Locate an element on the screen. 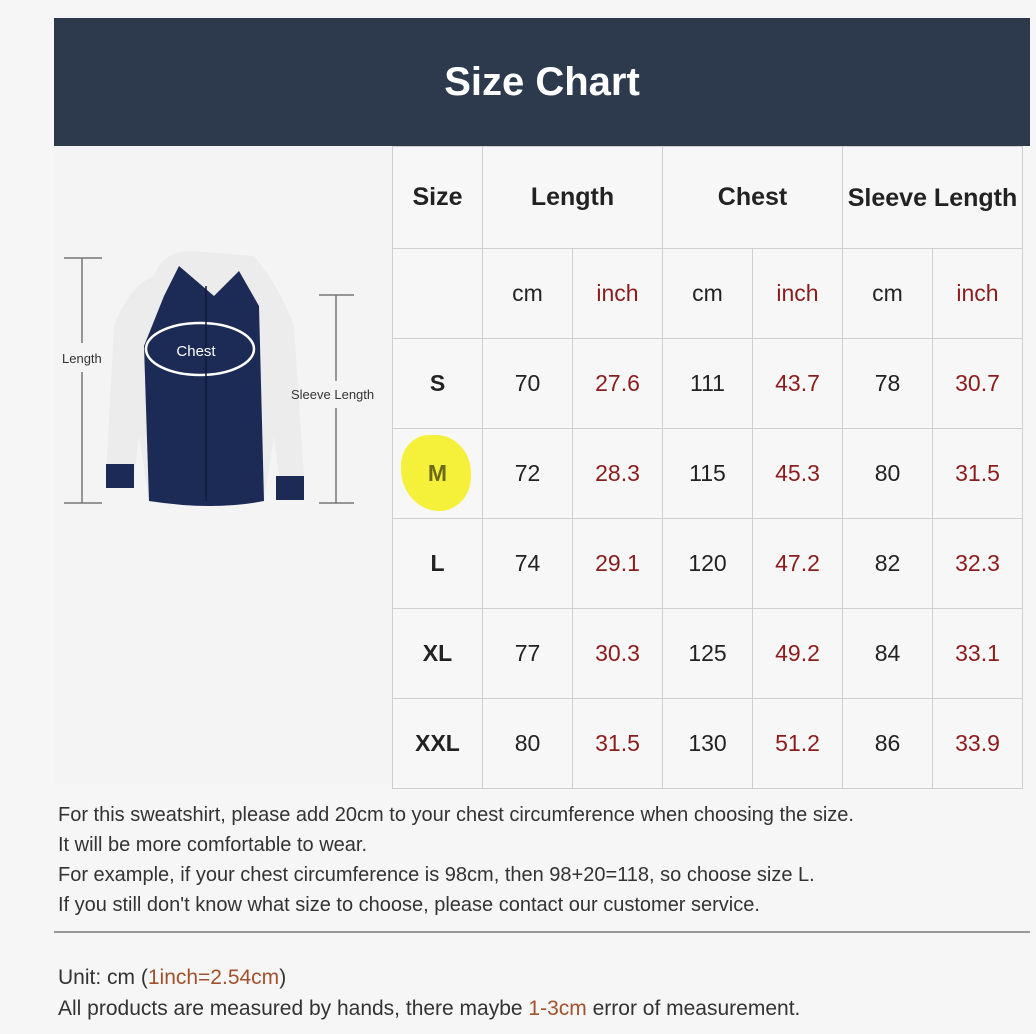  size-label: XXL is located at coordinates (437, 743).